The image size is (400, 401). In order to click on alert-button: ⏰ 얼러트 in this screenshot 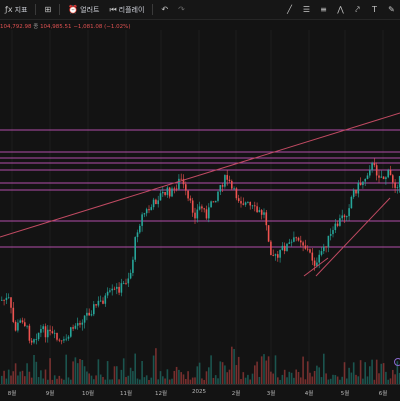, I will do `click(83, 9)`.